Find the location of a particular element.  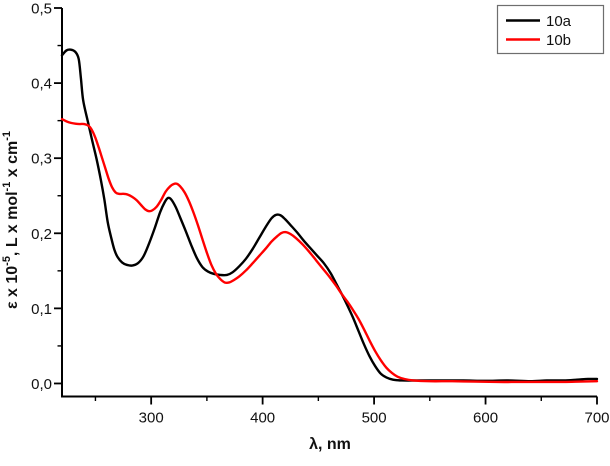

y-tick-label: 0,1 is located at coordinates (41, 309).